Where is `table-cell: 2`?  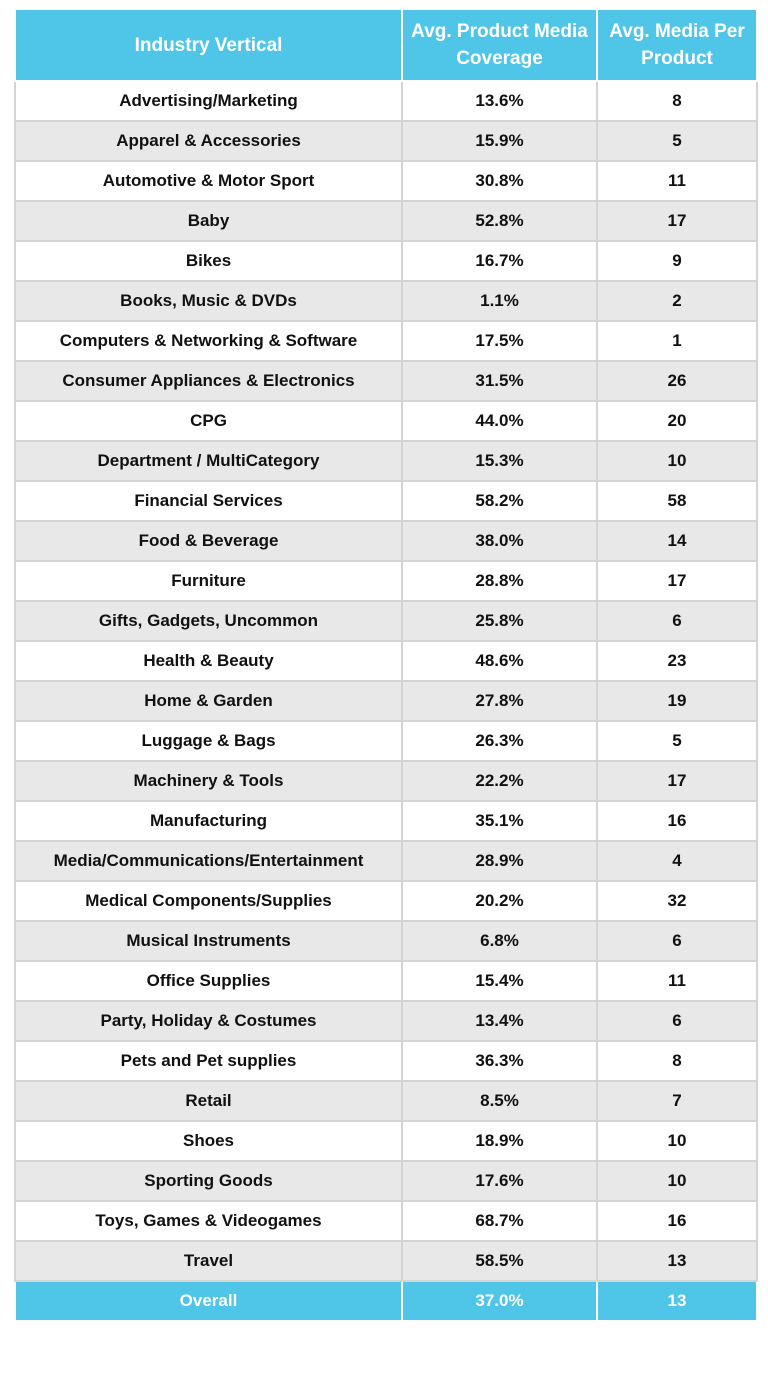
table-cell: 2 is located at coordinates (677, 301).